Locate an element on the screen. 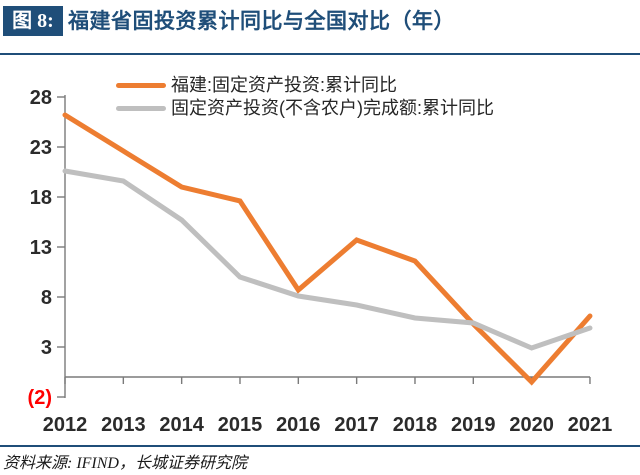 The height and width of the screenshot is (475, 640). x-axis-year-label: 2015 is located at coordinates (240, 425).